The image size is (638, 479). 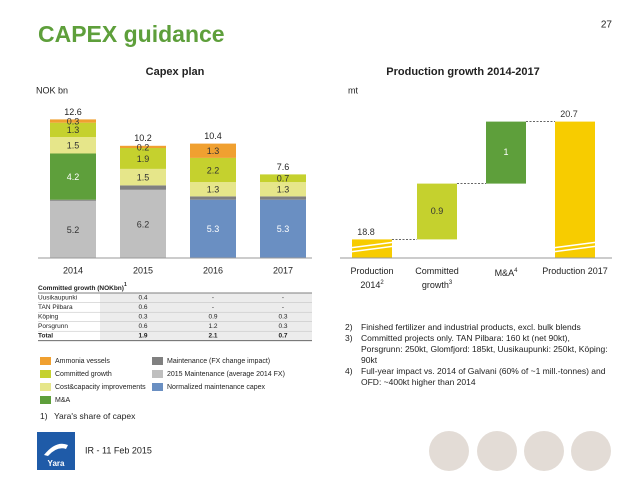 I want to click on total-label: 7.6, so click(x=283, y=167).